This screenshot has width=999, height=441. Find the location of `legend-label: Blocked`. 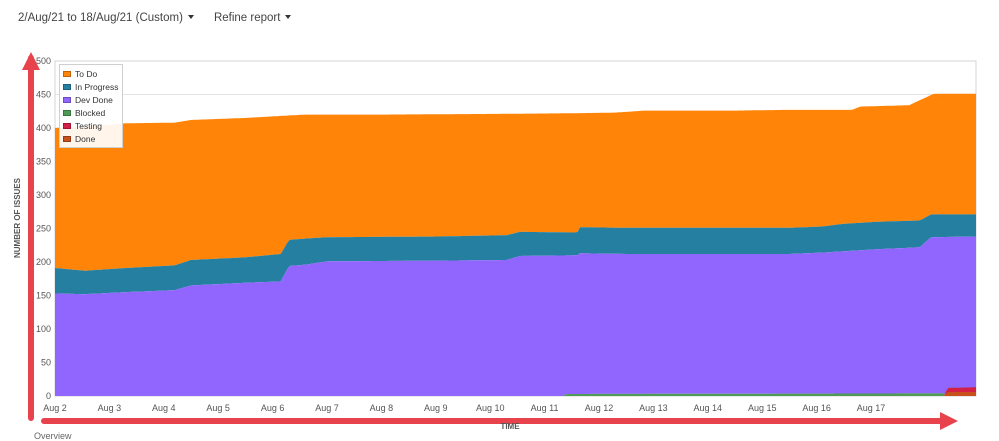

legend-label: Blocked is located at coordinates (90, 112).